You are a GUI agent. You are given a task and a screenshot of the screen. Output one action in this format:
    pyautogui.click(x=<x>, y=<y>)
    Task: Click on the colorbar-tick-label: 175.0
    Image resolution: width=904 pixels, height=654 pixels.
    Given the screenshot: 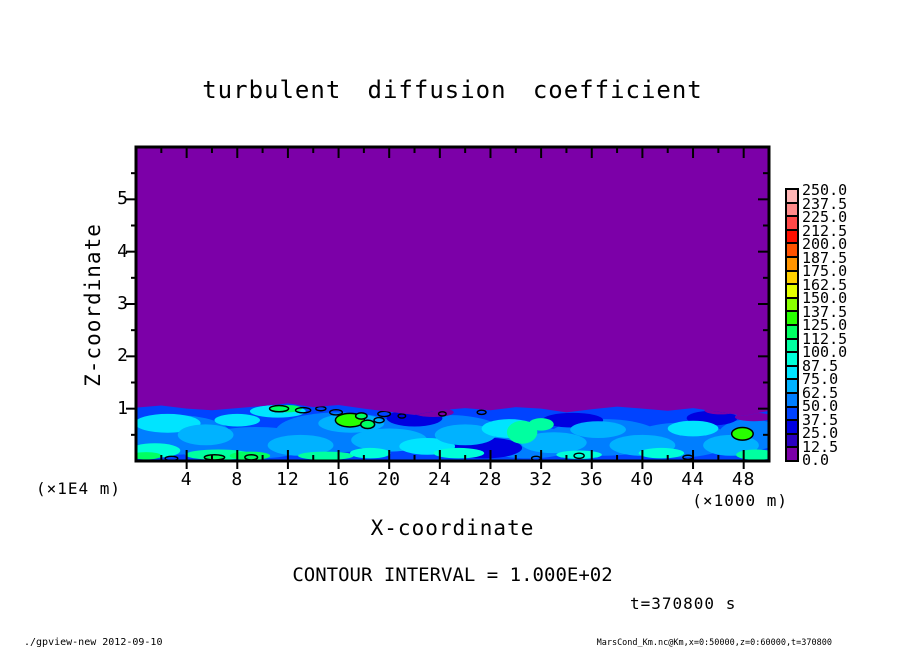 What is the action you would take?
    pyautogui.click(x=825, y=271)
    